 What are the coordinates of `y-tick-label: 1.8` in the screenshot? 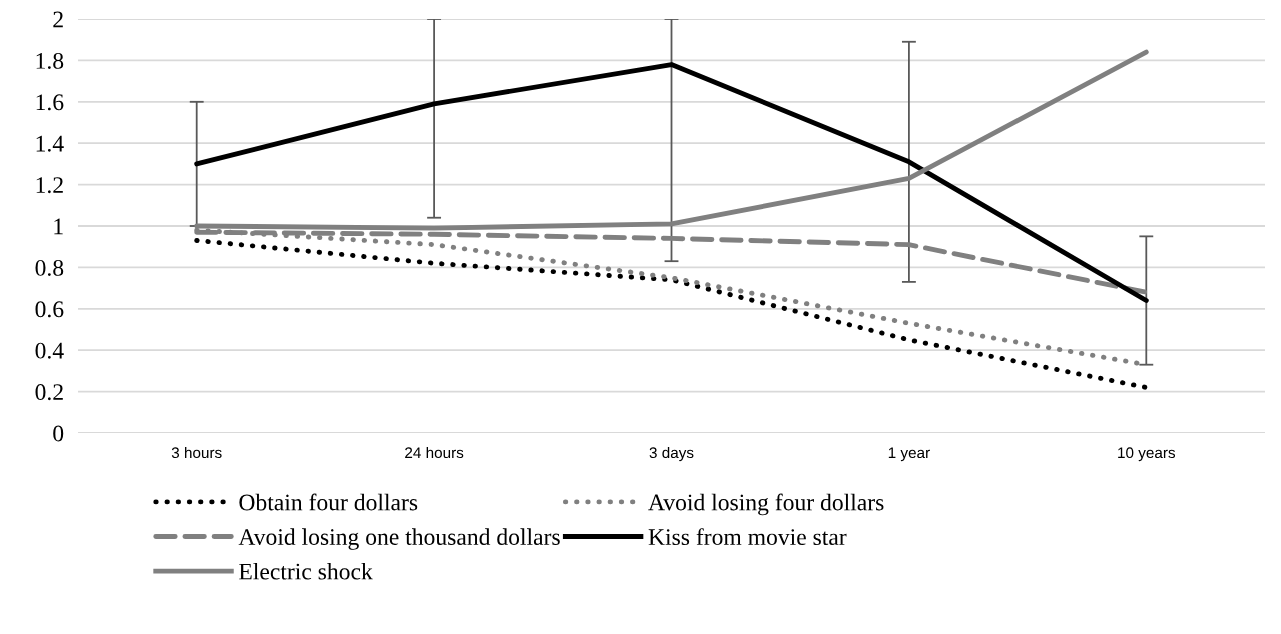 It's located at (50, 60).